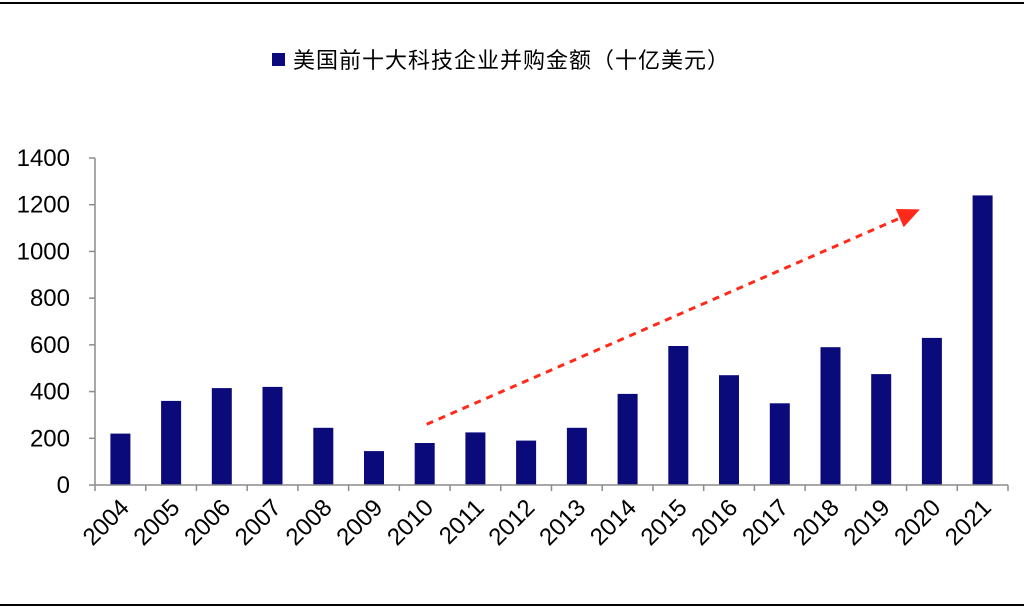 The image size is (1024, 610). Describe the element at coordinates (207, 522) in the screenshot. I see `x-tick-label-2006: 2006` at that location.